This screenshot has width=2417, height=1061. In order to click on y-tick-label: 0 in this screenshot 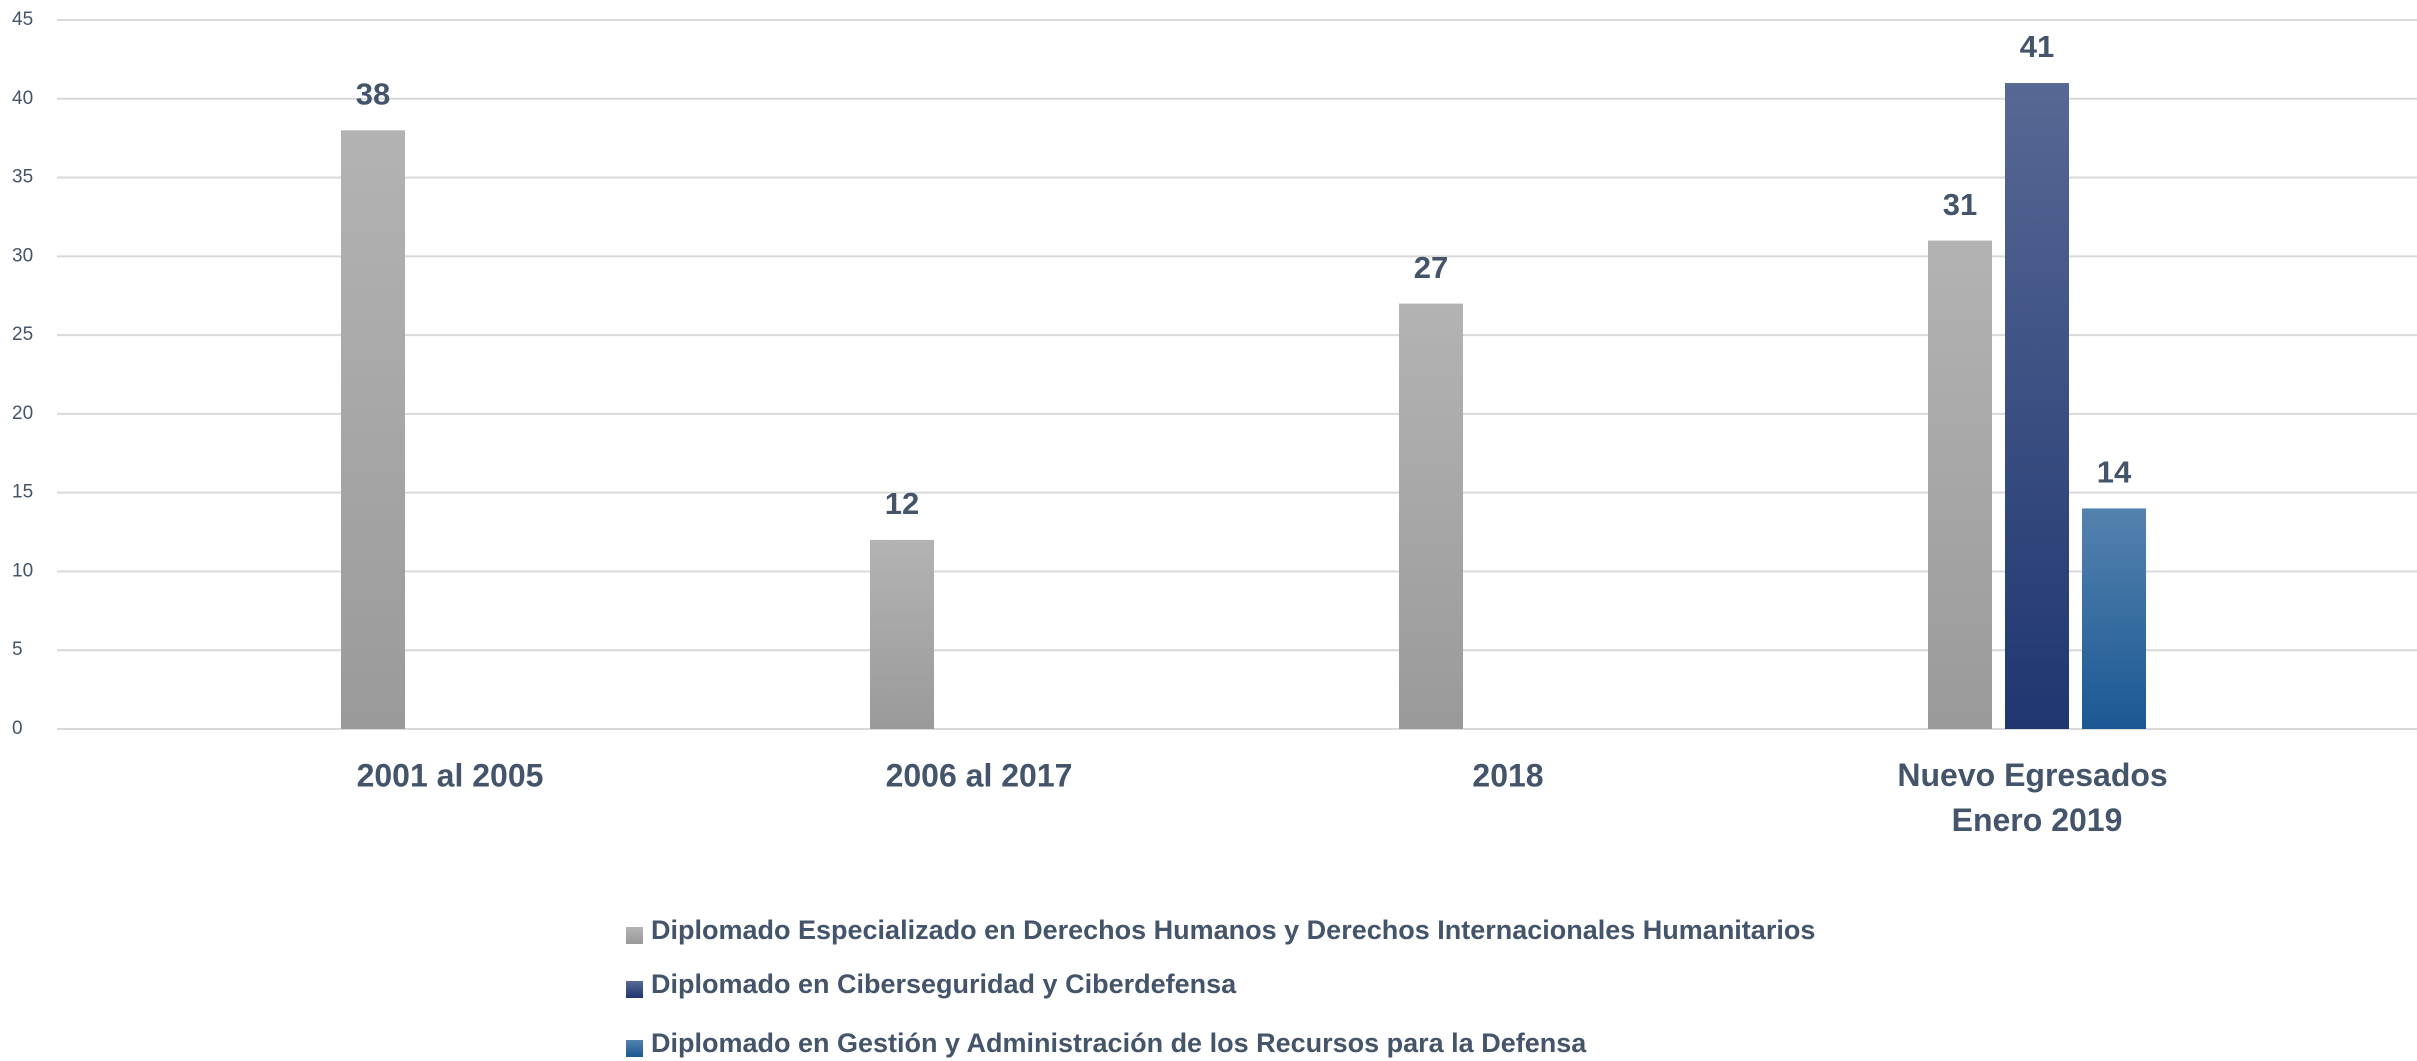, I will do `click(17, 728)`.